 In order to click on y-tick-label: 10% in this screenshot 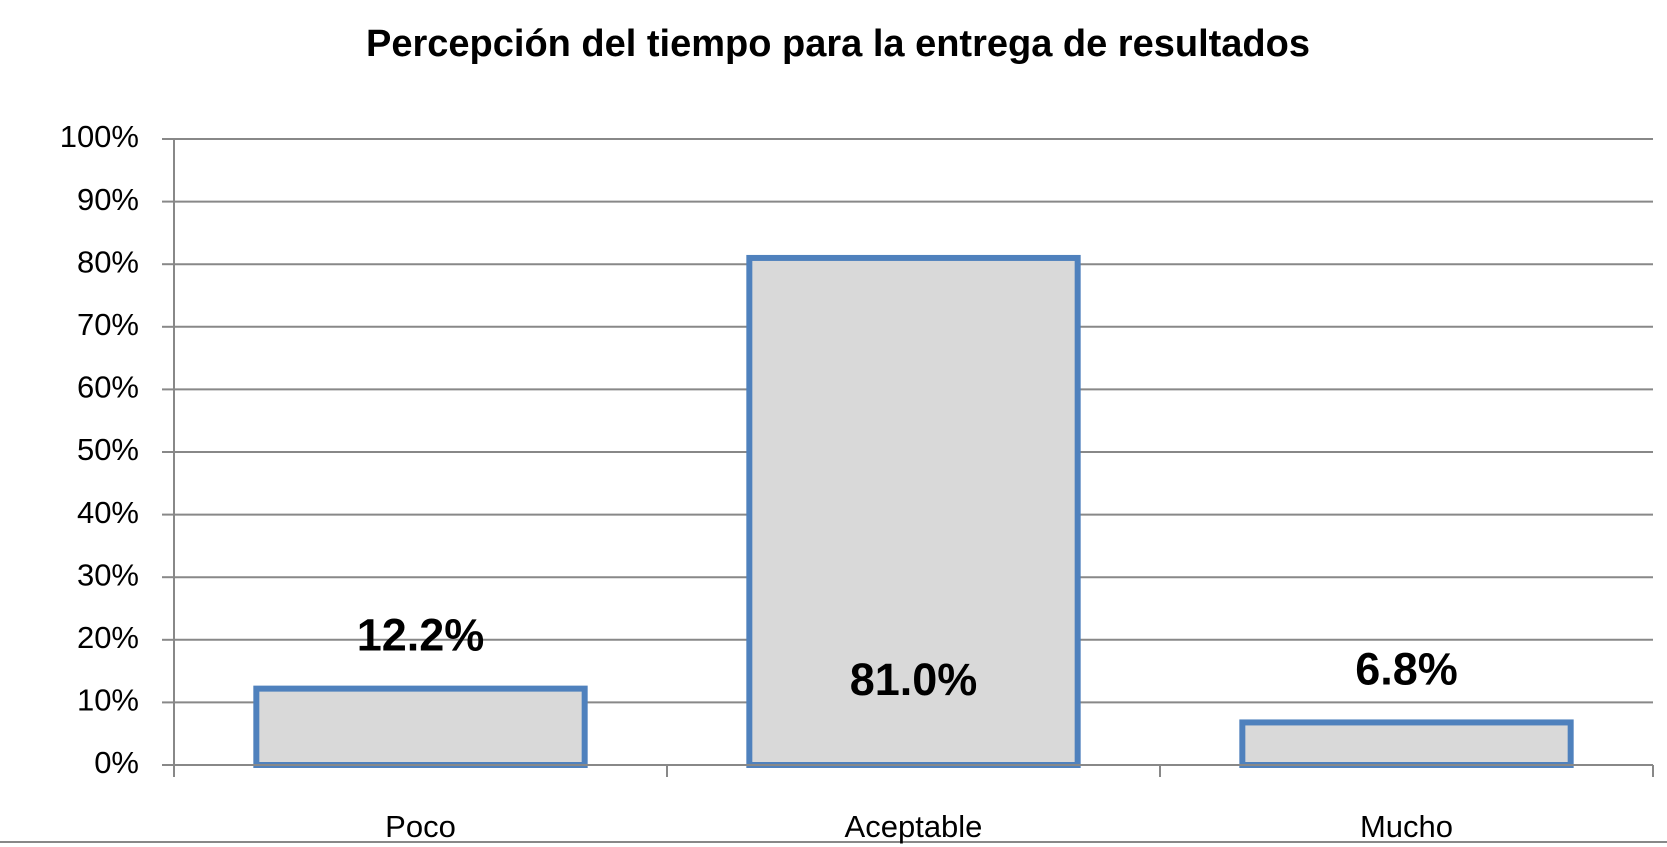, I will do `click(108, 700)`.